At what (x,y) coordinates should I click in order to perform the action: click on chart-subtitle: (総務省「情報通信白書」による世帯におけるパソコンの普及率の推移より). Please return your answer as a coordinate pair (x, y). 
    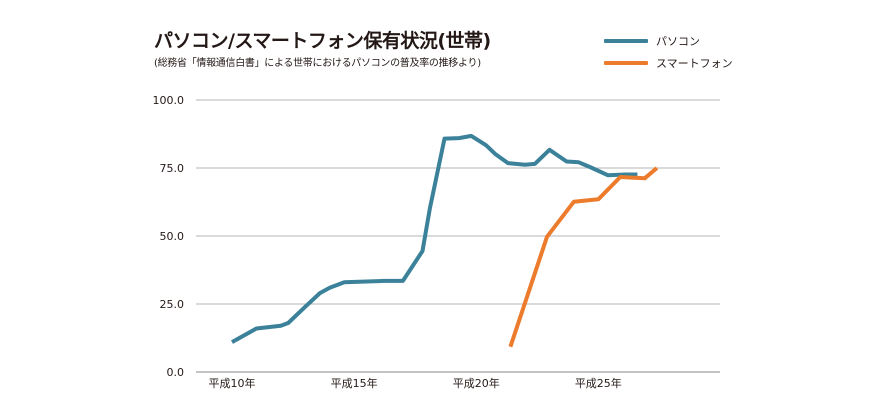
    Looking at the image, I should click on (317, 63).